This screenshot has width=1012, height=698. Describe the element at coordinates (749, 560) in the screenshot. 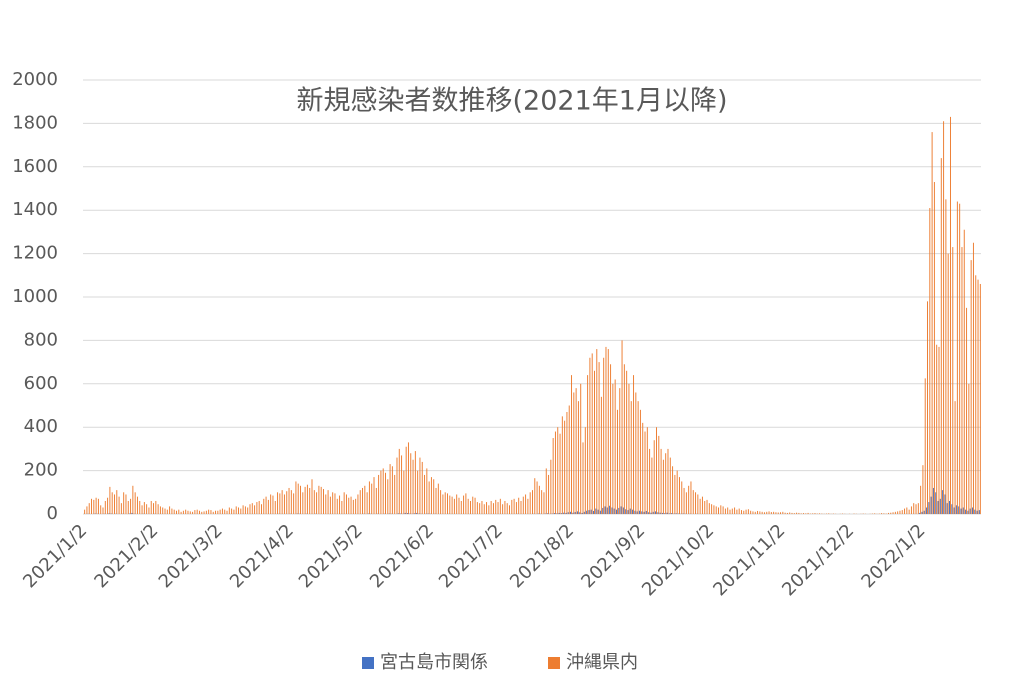

I see `x-tick-label: 2021/11/2` at that location.